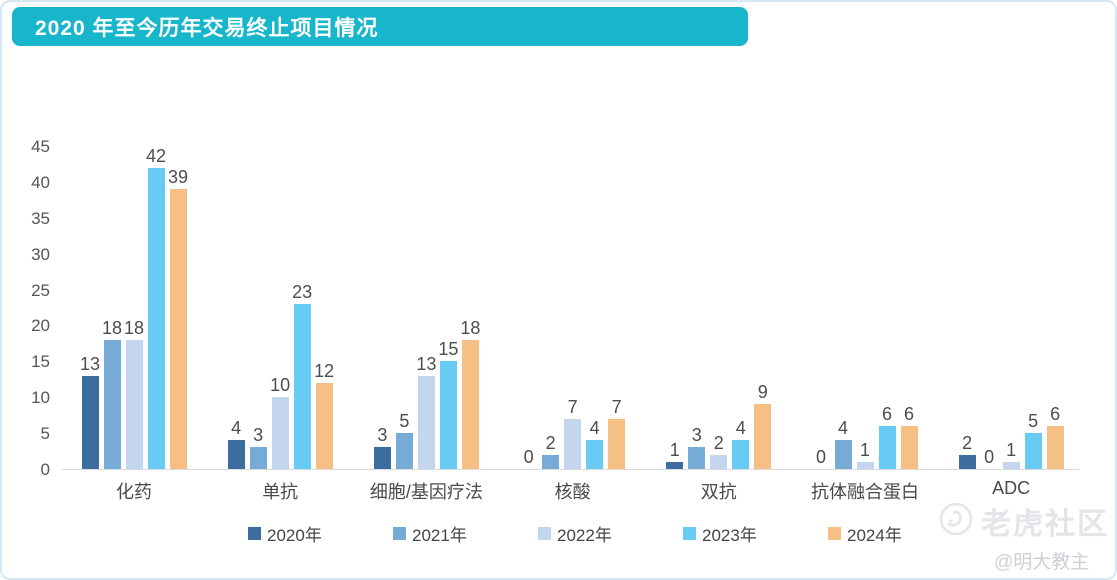 The height and width of the screenshot is (580, 1117). Describe the element at coordinates (134, 492) in the screenshot. I see `x-axis-category-label: 化药` at that location.